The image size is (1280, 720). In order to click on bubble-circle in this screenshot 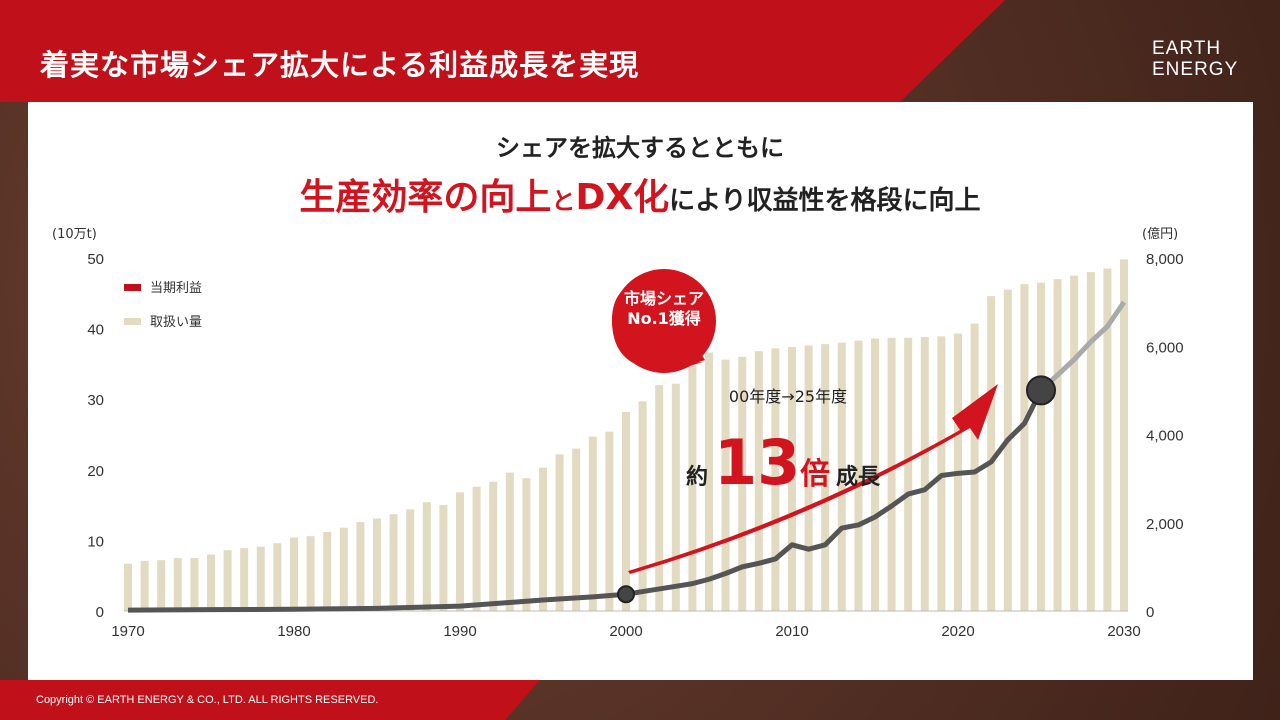, I will do `click(664, 321)`.